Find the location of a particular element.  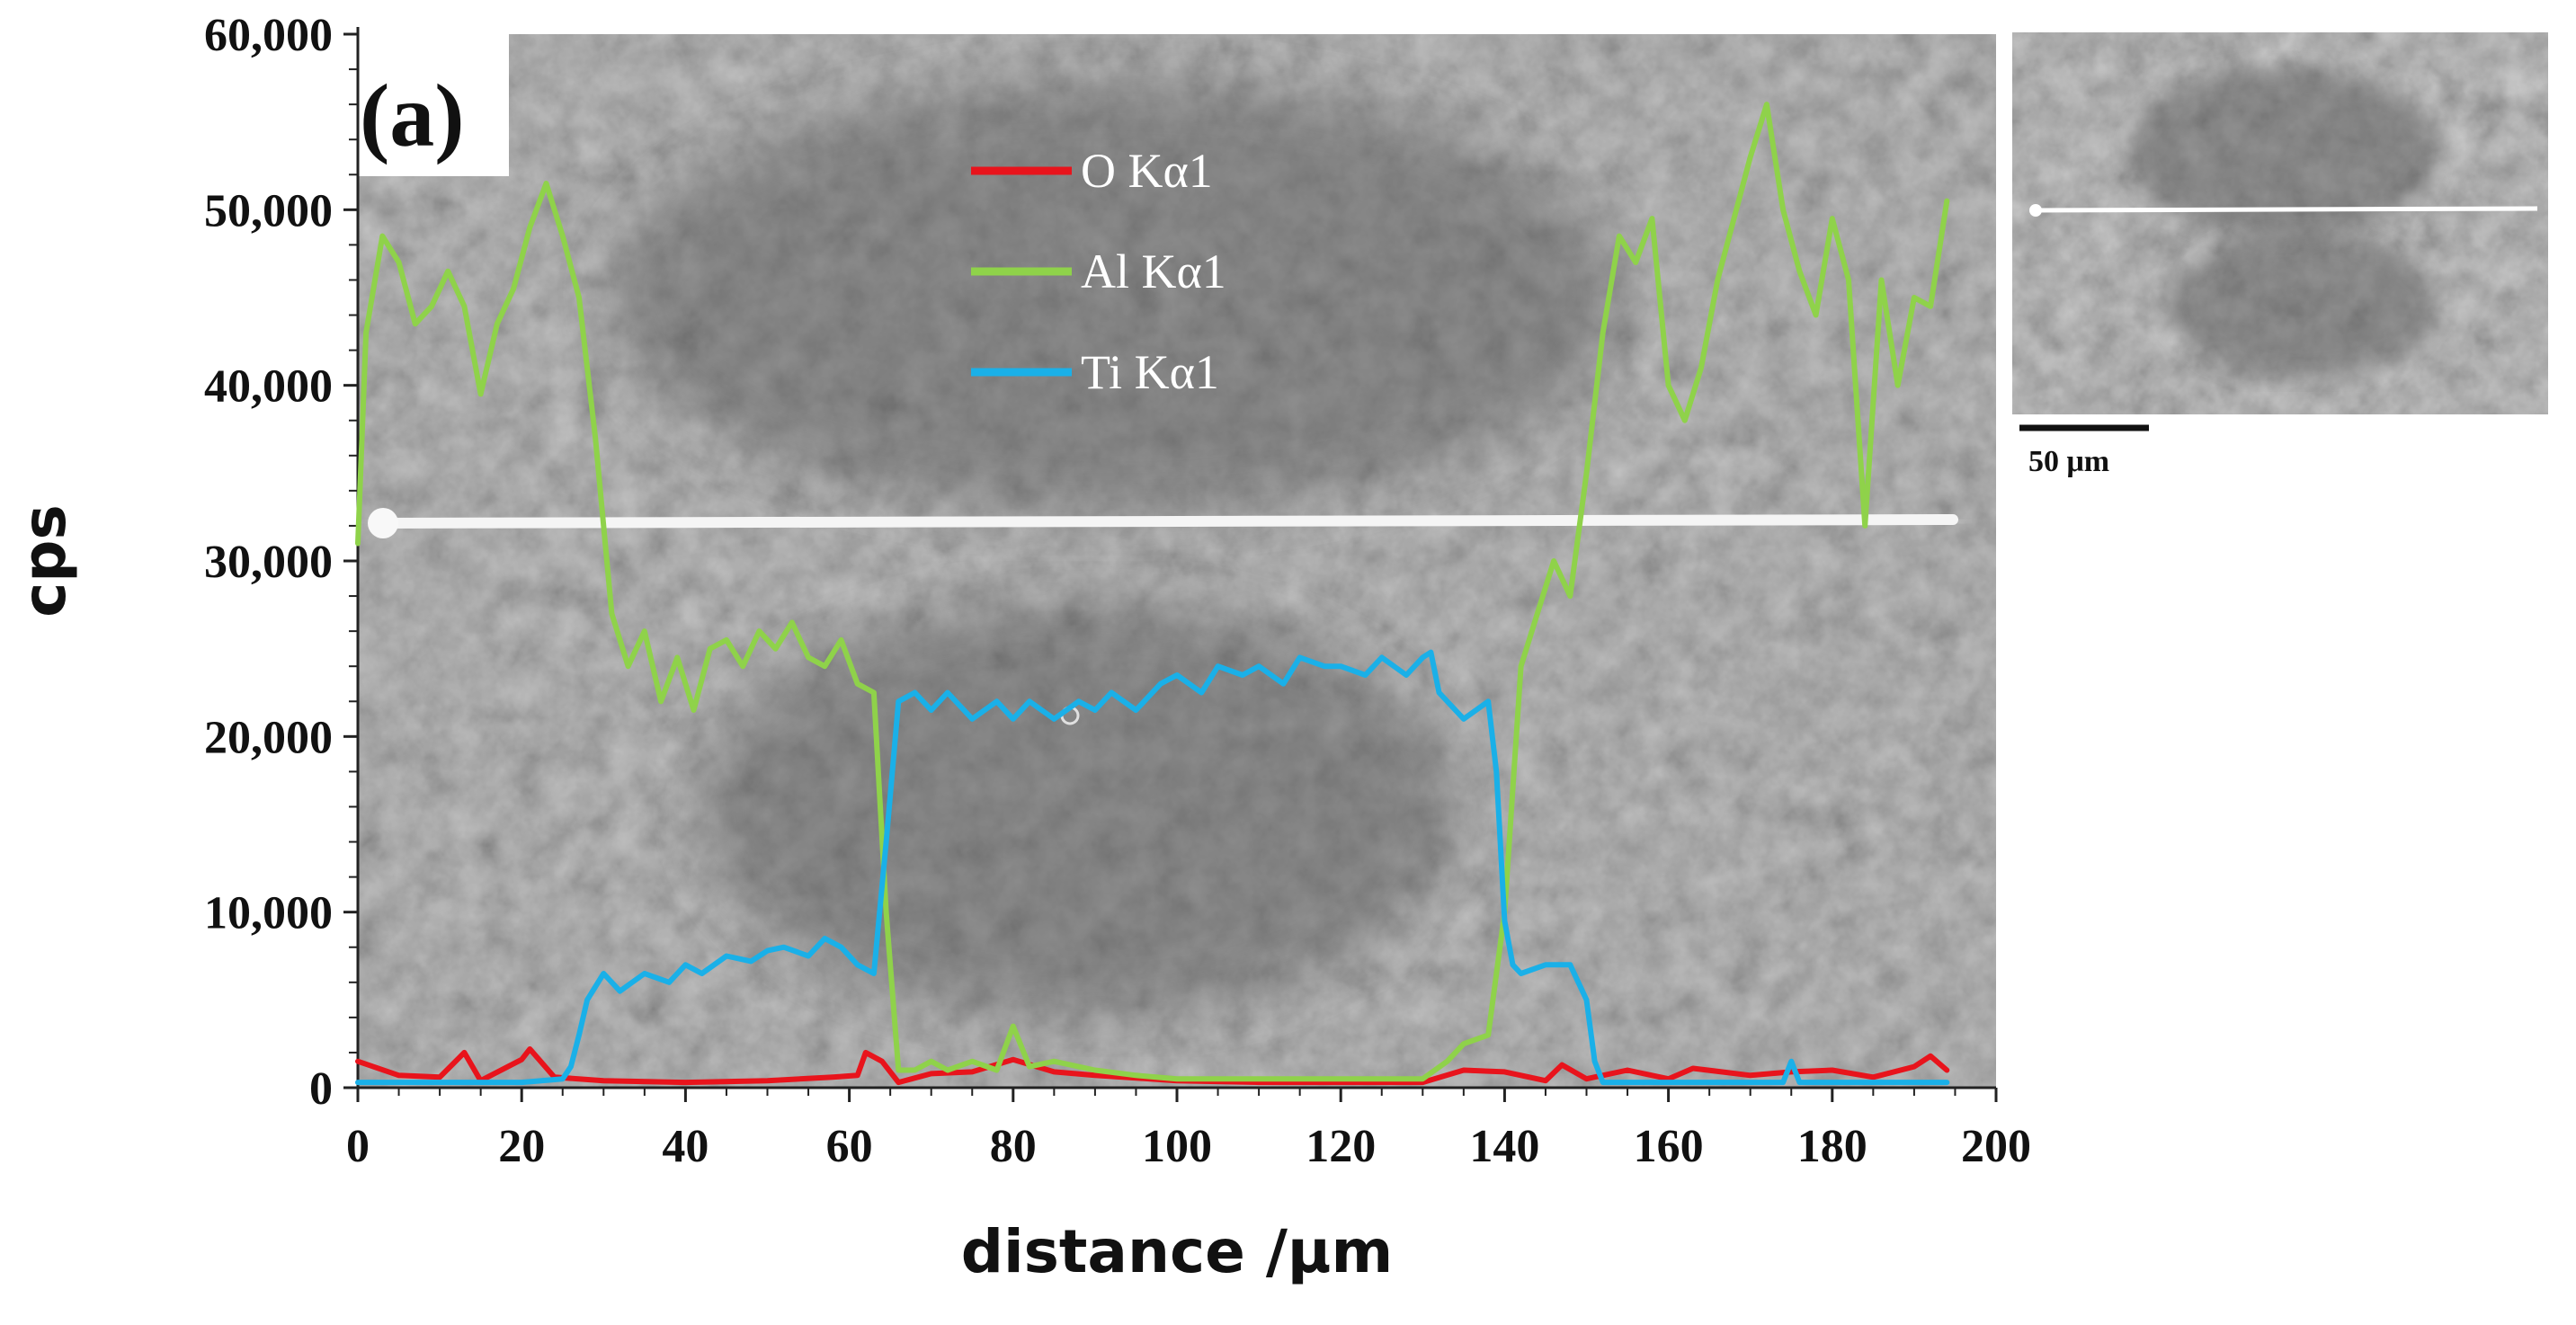

y-tick-label: 10,000 is located at coordinates (268, 914).